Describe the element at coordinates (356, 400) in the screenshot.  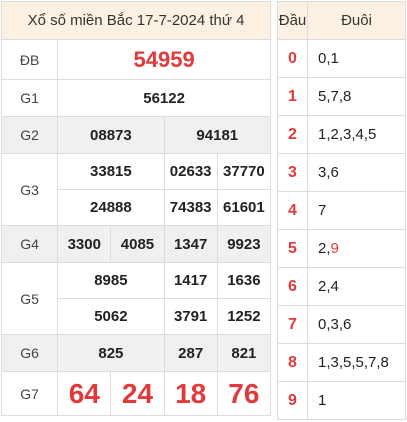
I see `loto-tail: 1` at that location.